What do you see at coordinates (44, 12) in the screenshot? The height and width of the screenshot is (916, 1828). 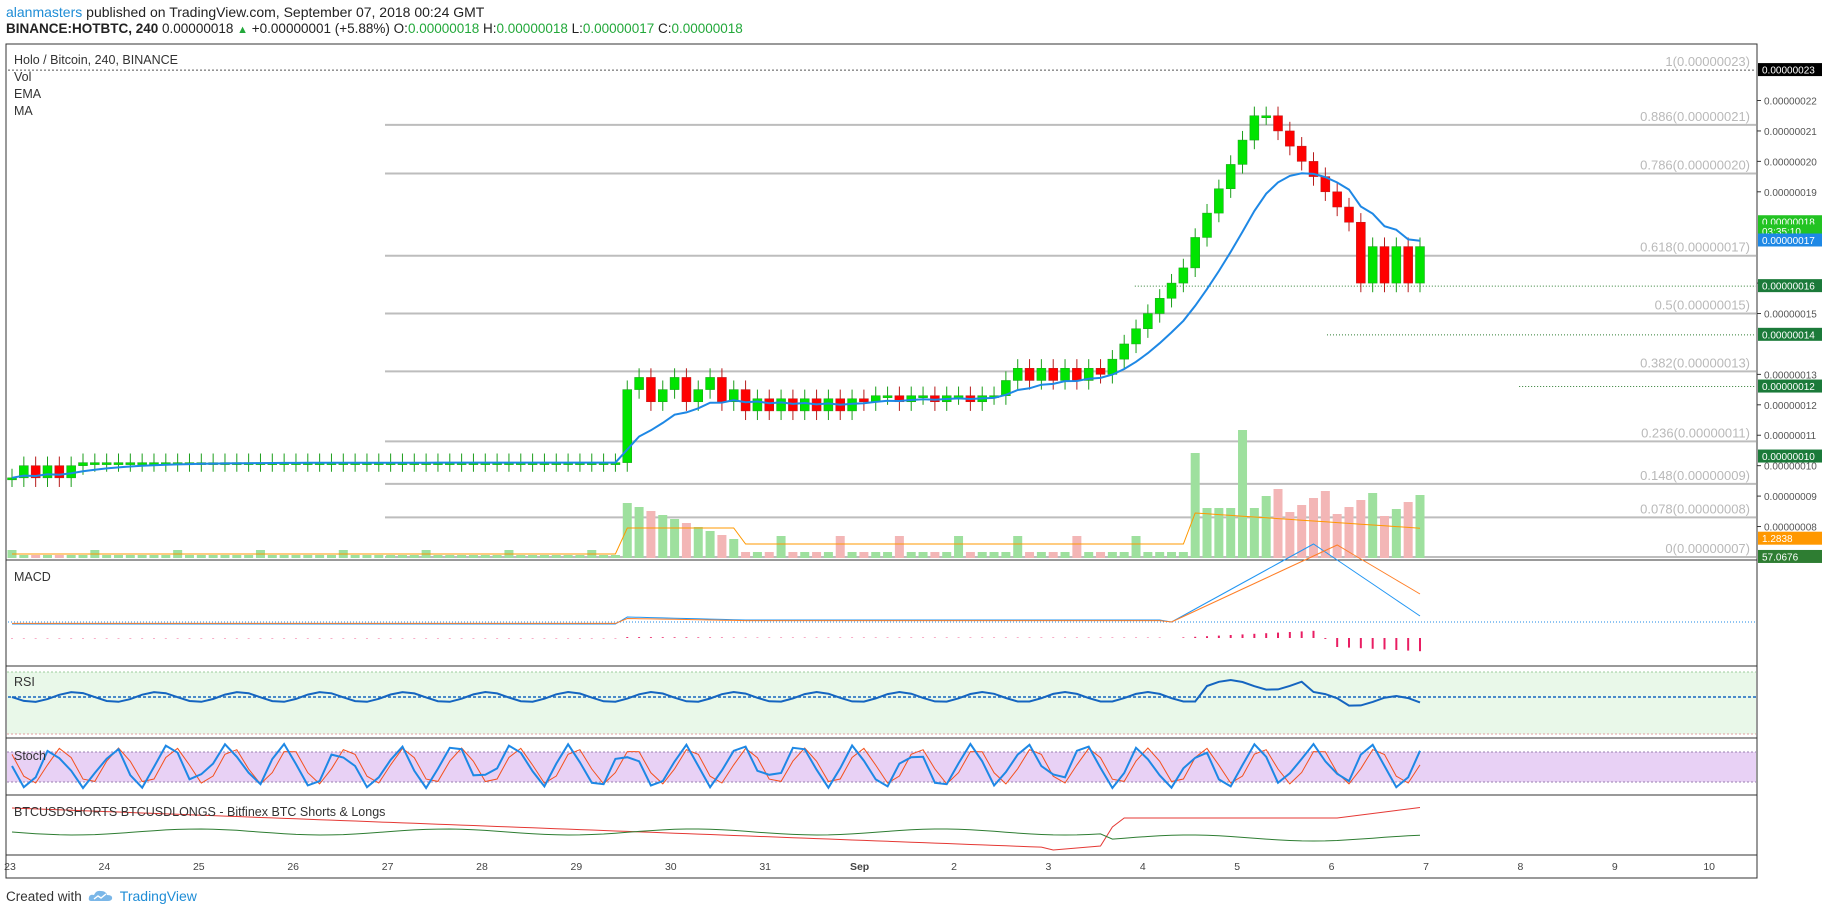 I see `author-link: alanmasters` at bounding box center [44, 12].